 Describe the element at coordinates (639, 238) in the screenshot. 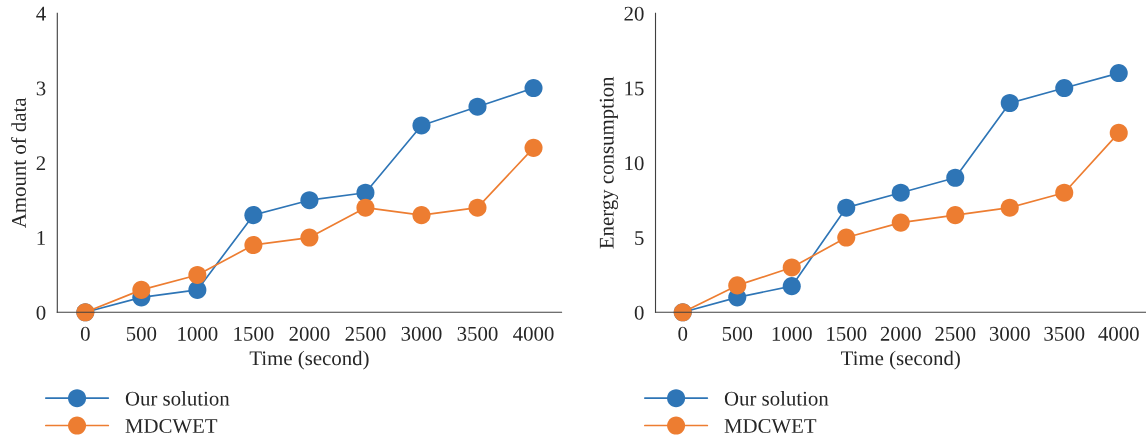

I see `y-tick-label: 5` at that location.